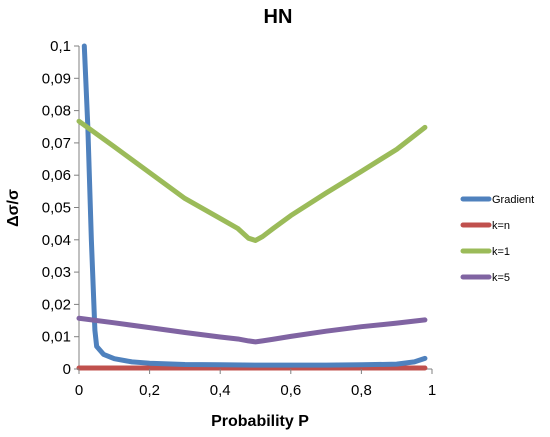  What do you see at coordinates (56, 304) in the screenshot?
I see `y-tick-label: 0,02` at bounding box center [56, 304].